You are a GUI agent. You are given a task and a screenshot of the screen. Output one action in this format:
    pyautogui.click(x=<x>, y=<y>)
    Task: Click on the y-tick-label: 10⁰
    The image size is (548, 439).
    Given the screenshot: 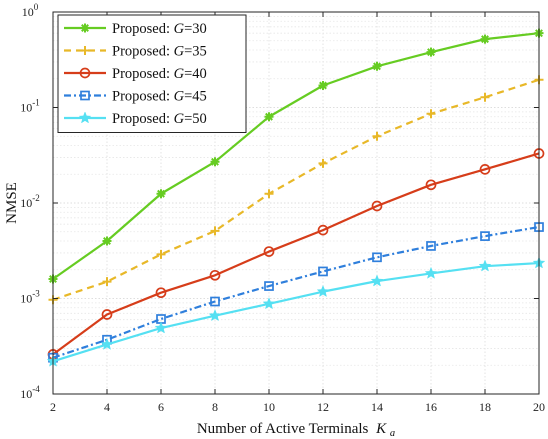 What is the action you would take?
    pyautogui.click(x=30, y=10)
    